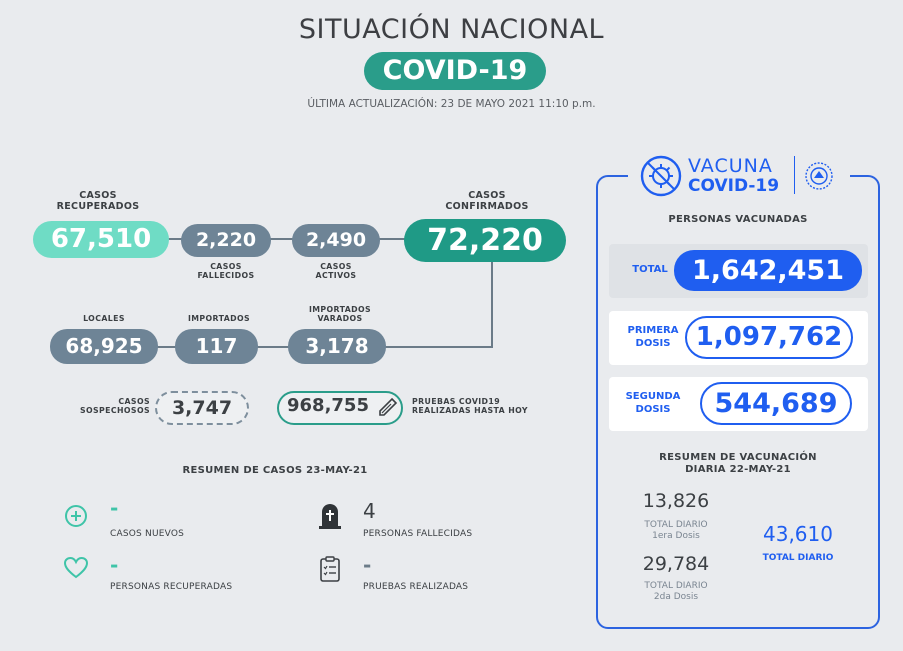  What do you see at coordinates (98, 201) in the screenshot?
I see `recovered-label: CASOS RECUPERADOS` at bounding box center [98, 201].